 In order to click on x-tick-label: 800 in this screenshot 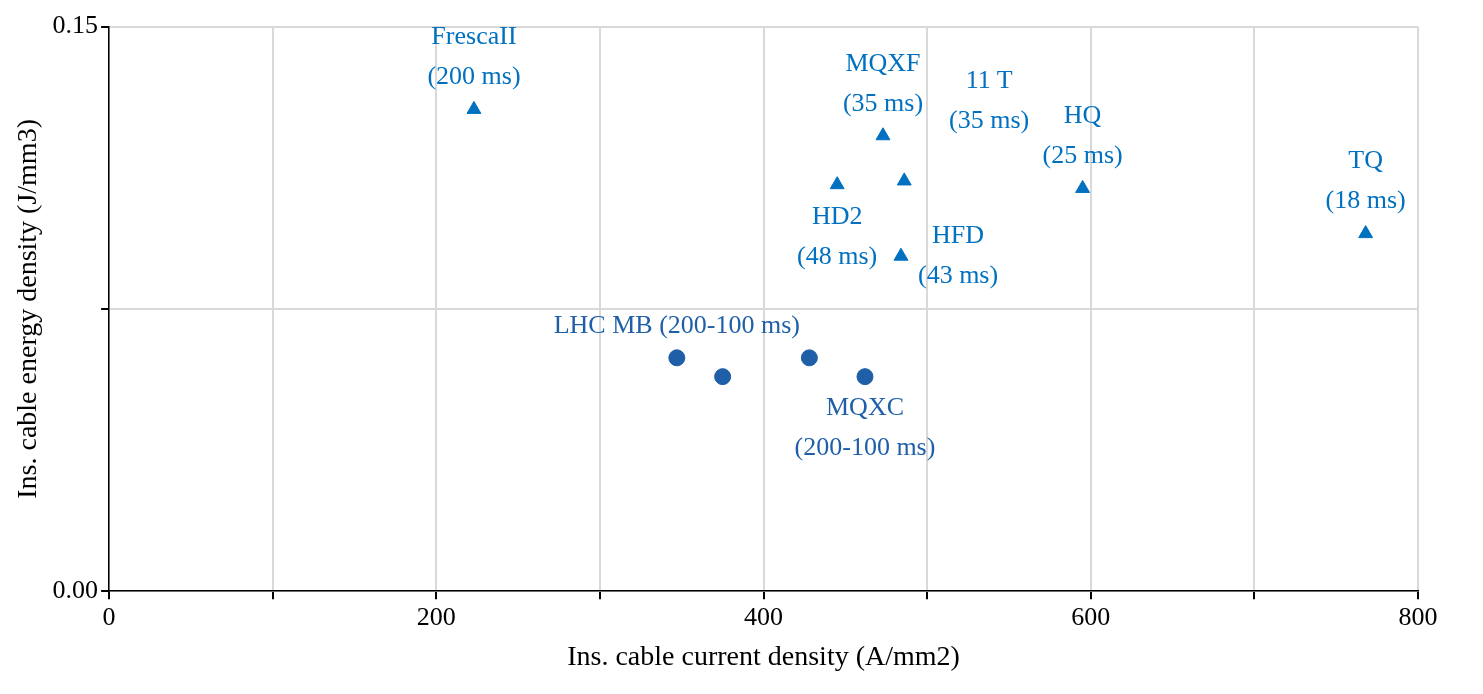, I will do `click(1418, 616)`.